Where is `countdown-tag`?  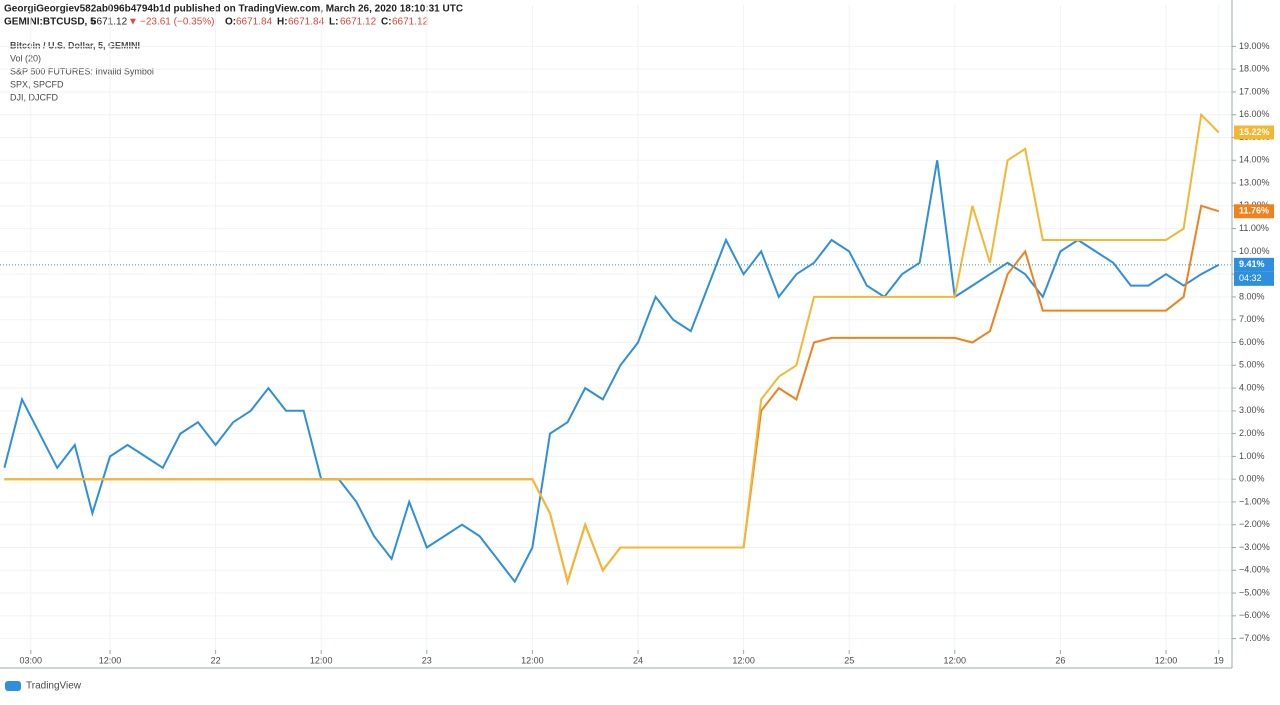
countdown-tag is located at coordinates (1254, 278).